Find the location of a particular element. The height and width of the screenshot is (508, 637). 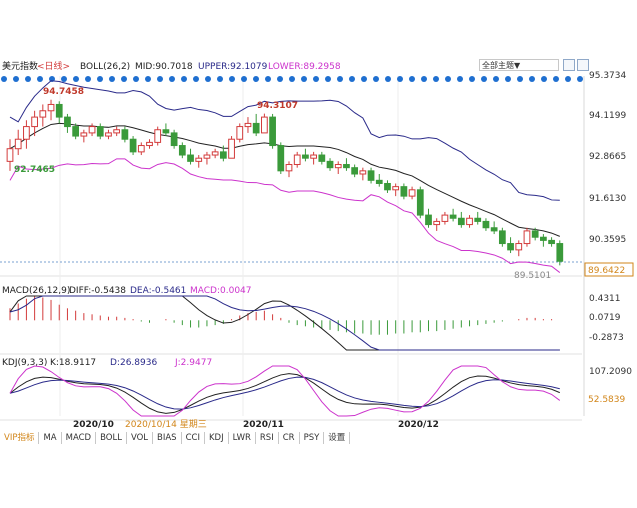

tab-boll: BOLL is located at coordinates (111, 438).